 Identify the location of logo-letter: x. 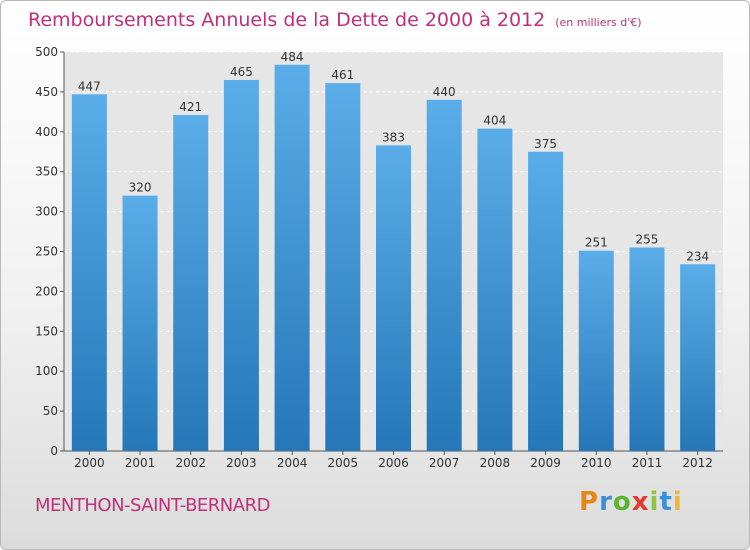
(640, 502).